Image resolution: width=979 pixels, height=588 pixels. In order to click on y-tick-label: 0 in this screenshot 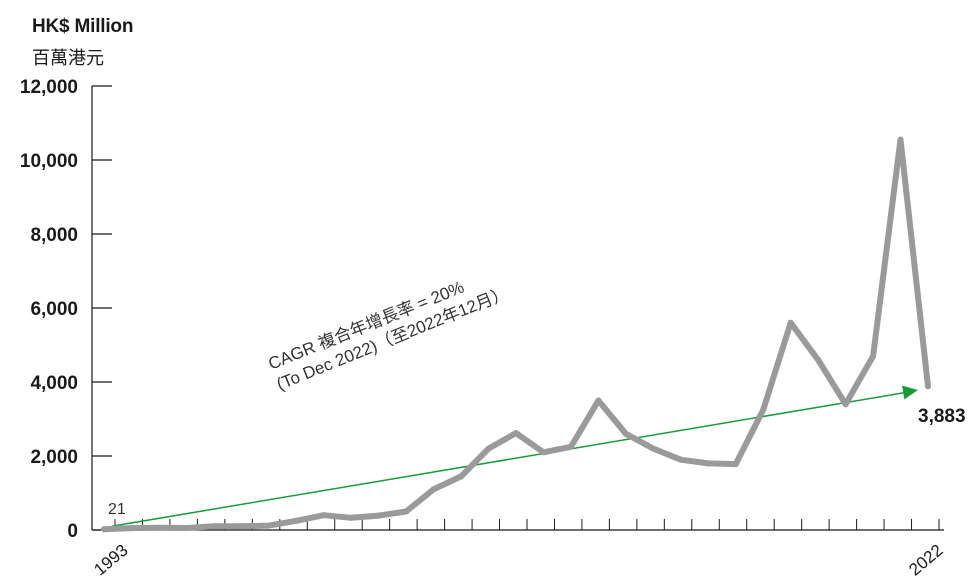, I will do `click(72, 531)`.